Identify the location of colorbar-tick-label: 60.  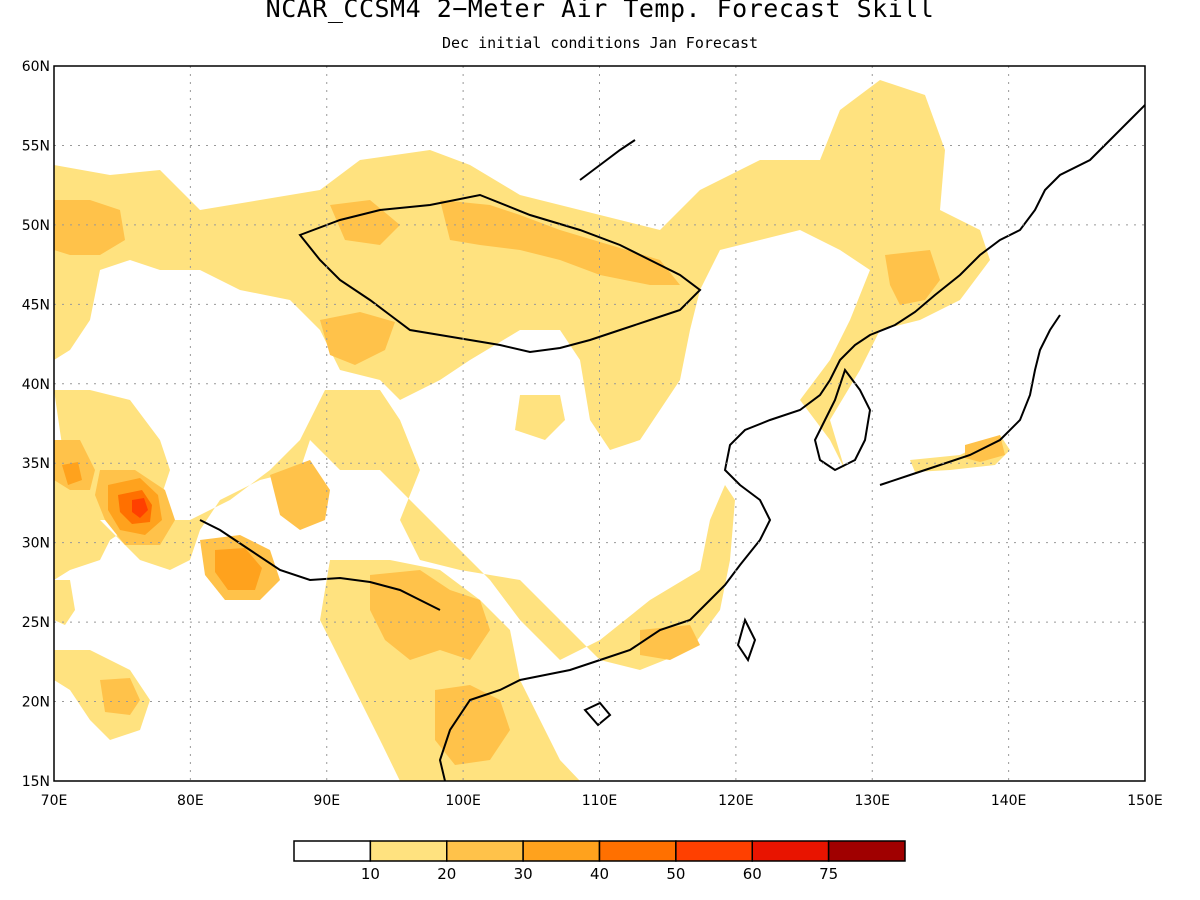
(752, 874).